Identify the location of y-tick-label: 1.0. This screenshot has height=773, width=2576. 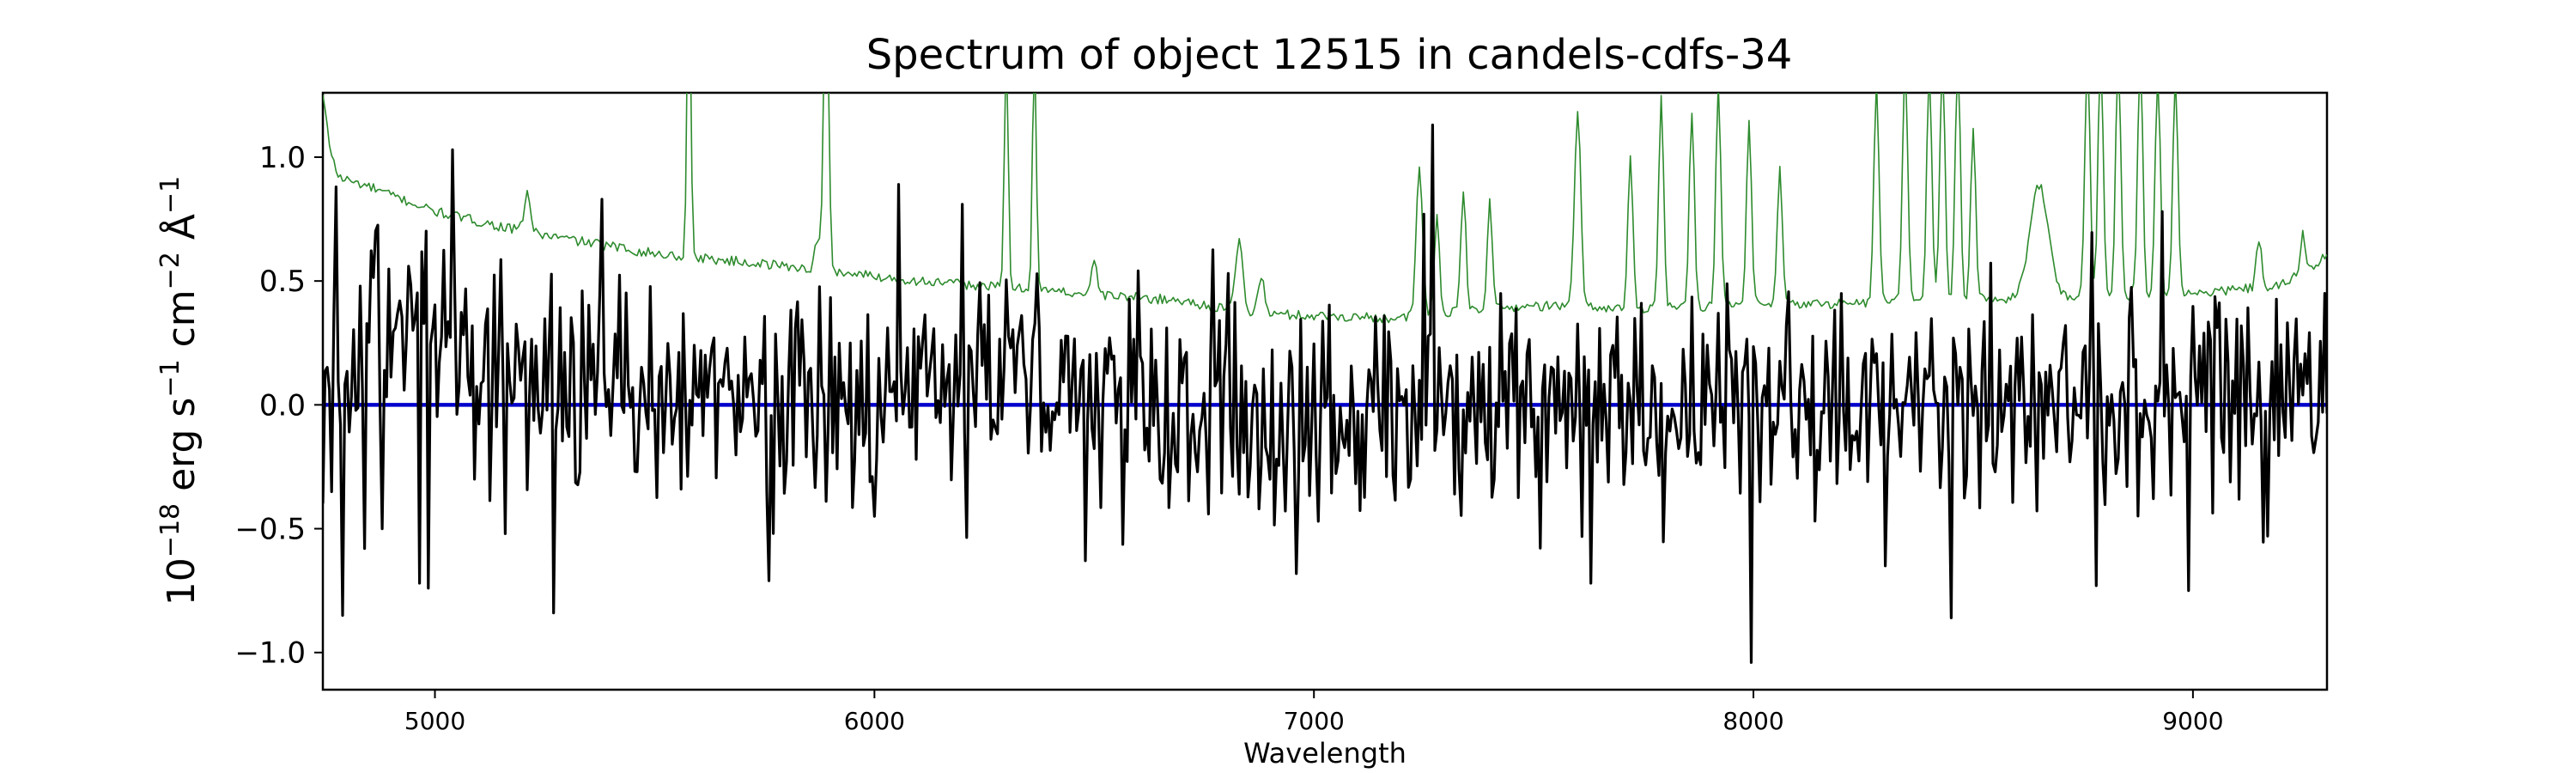
(282, 158).